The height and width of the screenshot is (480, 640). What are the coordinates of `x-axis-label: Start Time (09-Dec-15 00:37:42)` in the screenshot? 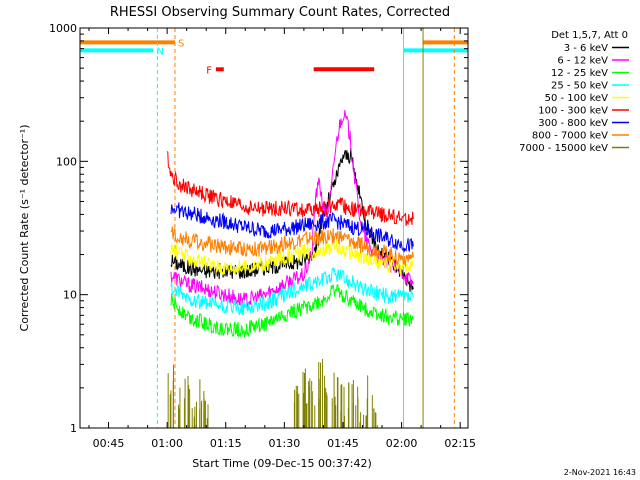 It's located at (282, 463).